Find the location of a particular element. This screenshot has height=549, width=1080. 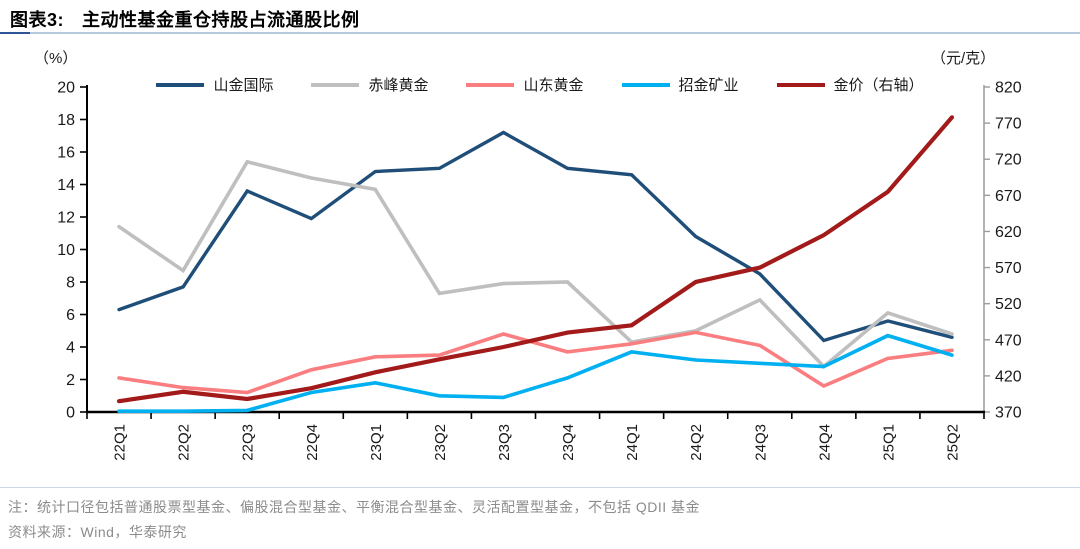

figure-title: 主动性基金重仓持股占流通股比例 is located at coordinates (221, 20).